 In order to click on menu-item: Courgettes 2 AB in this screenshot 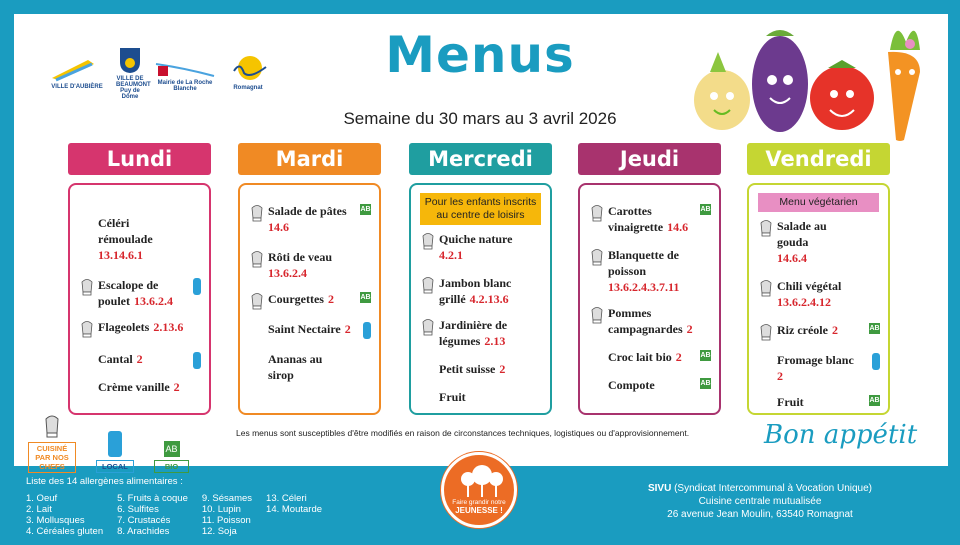, I will do `click(309, 301)`.